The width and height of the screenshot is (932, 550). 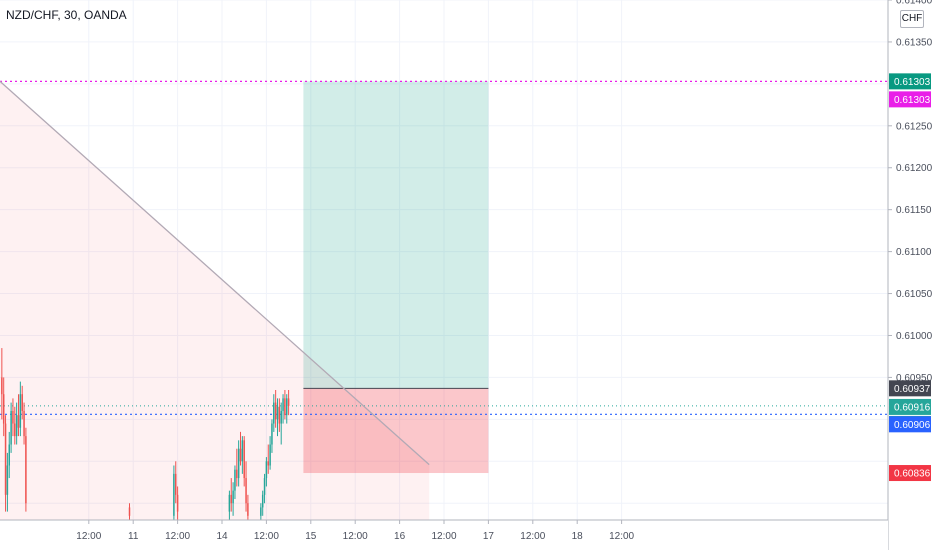 I want to click on price-tick-label: 0.61150, so click(x=914, y=210).